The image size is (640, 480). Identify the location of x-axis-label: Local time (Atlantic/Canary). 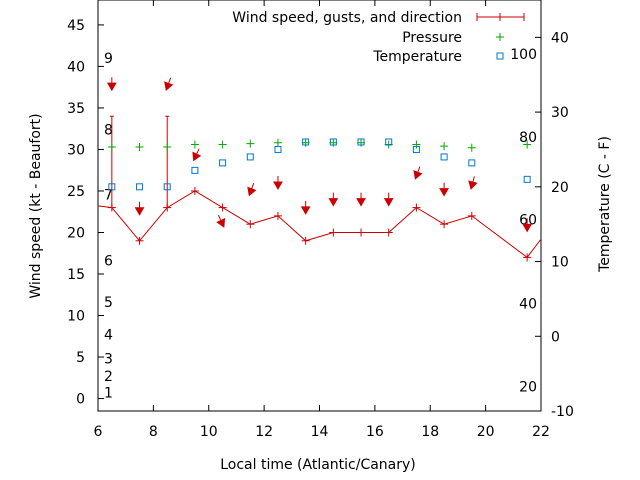
(318, 465).